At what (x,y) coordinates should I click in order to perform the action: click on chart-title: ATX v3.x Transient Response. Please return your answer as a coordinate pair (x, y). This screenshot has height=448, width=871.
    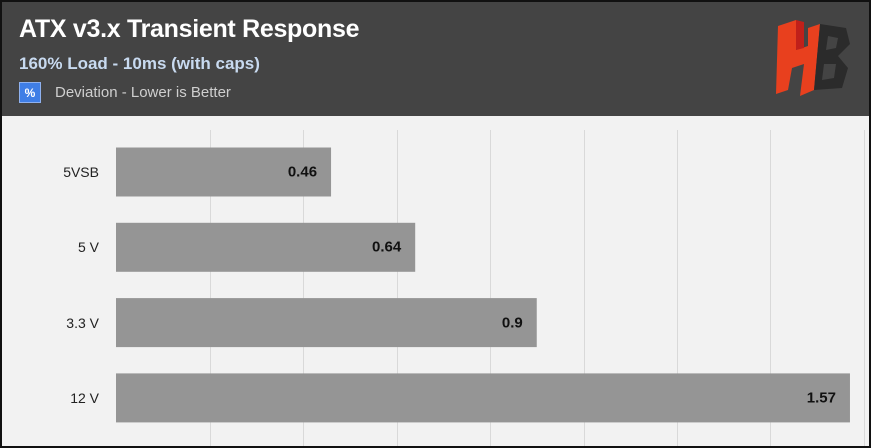
    Looking at the image, I should click on (189, 29).